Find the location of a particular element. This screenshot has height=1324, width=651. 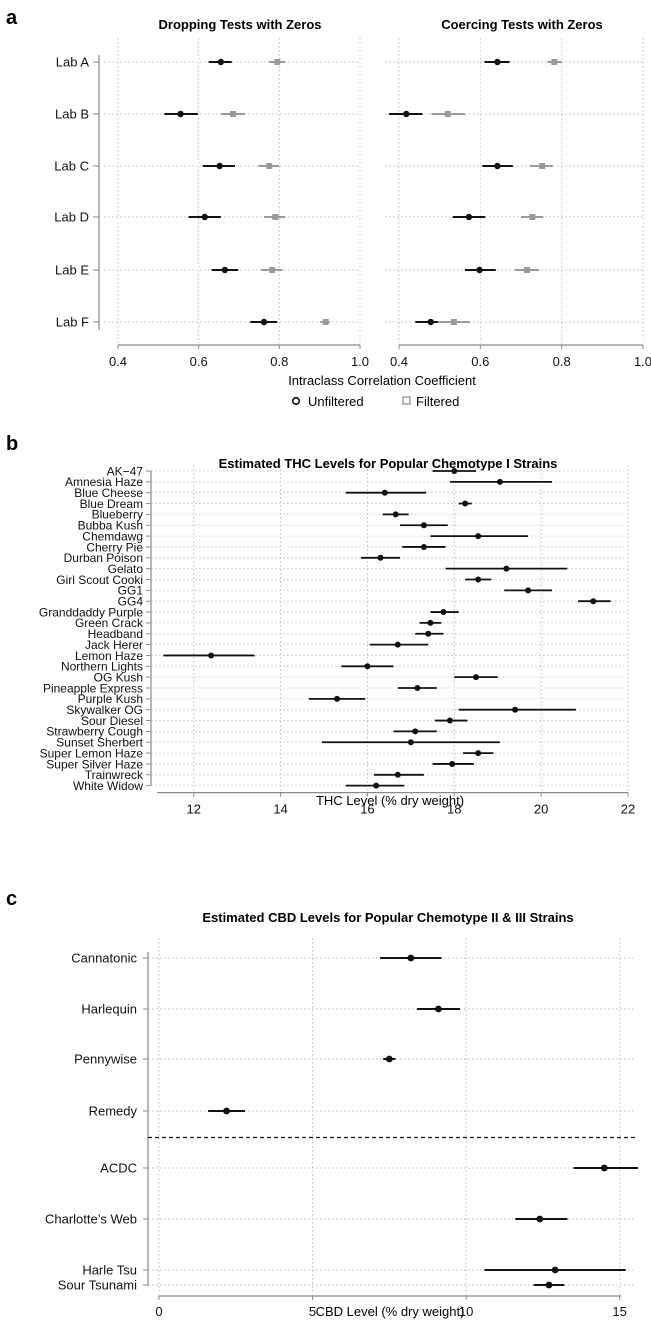

point-cannatonic is located at coordinates (411, 958).